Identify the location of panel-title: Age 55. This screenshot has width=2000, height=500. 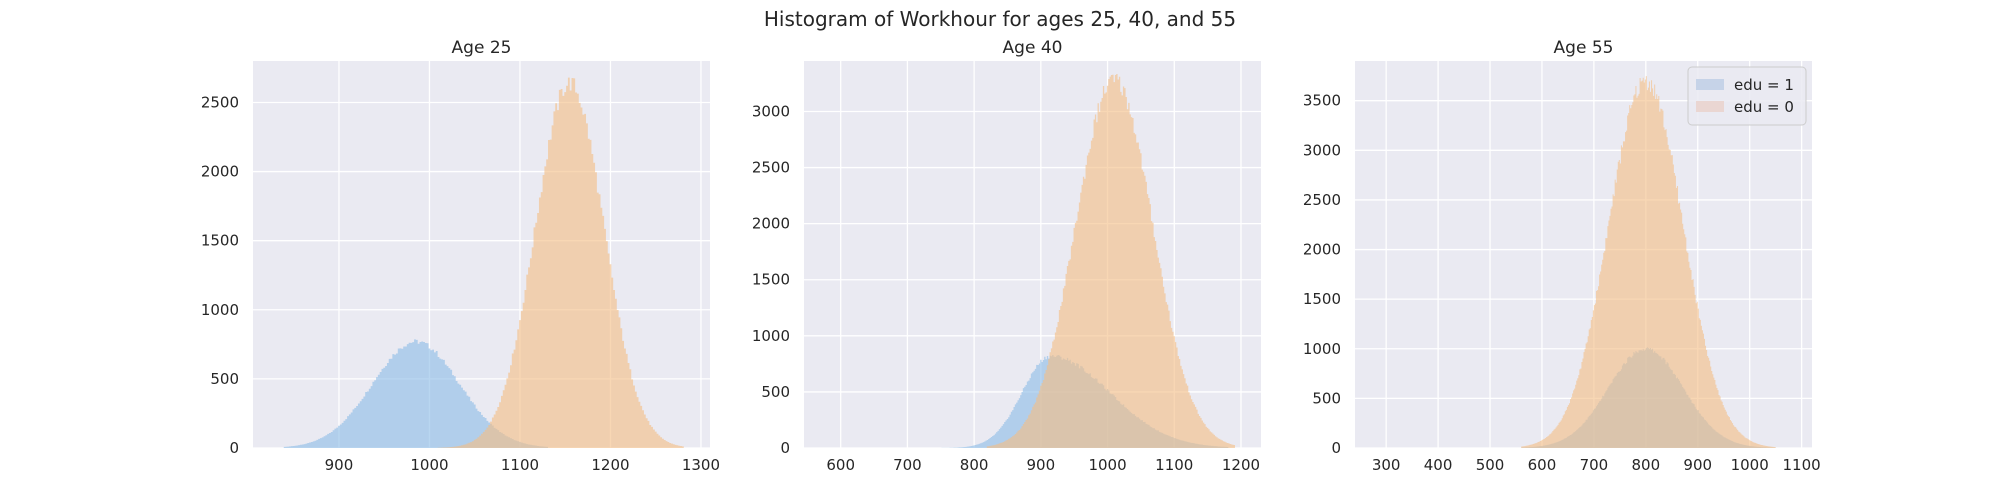
(1584, 48).